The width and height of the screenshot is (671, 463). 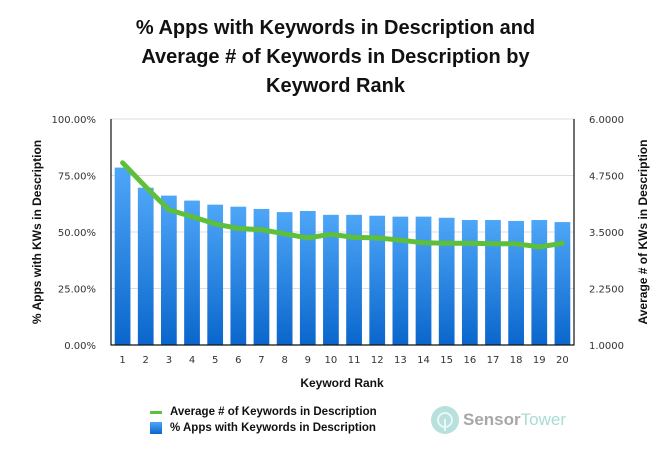 What do you see at coordinates (562, 360) in the screenshot?
I see `x-tick-label: 20` at bounding box center [562, 360].